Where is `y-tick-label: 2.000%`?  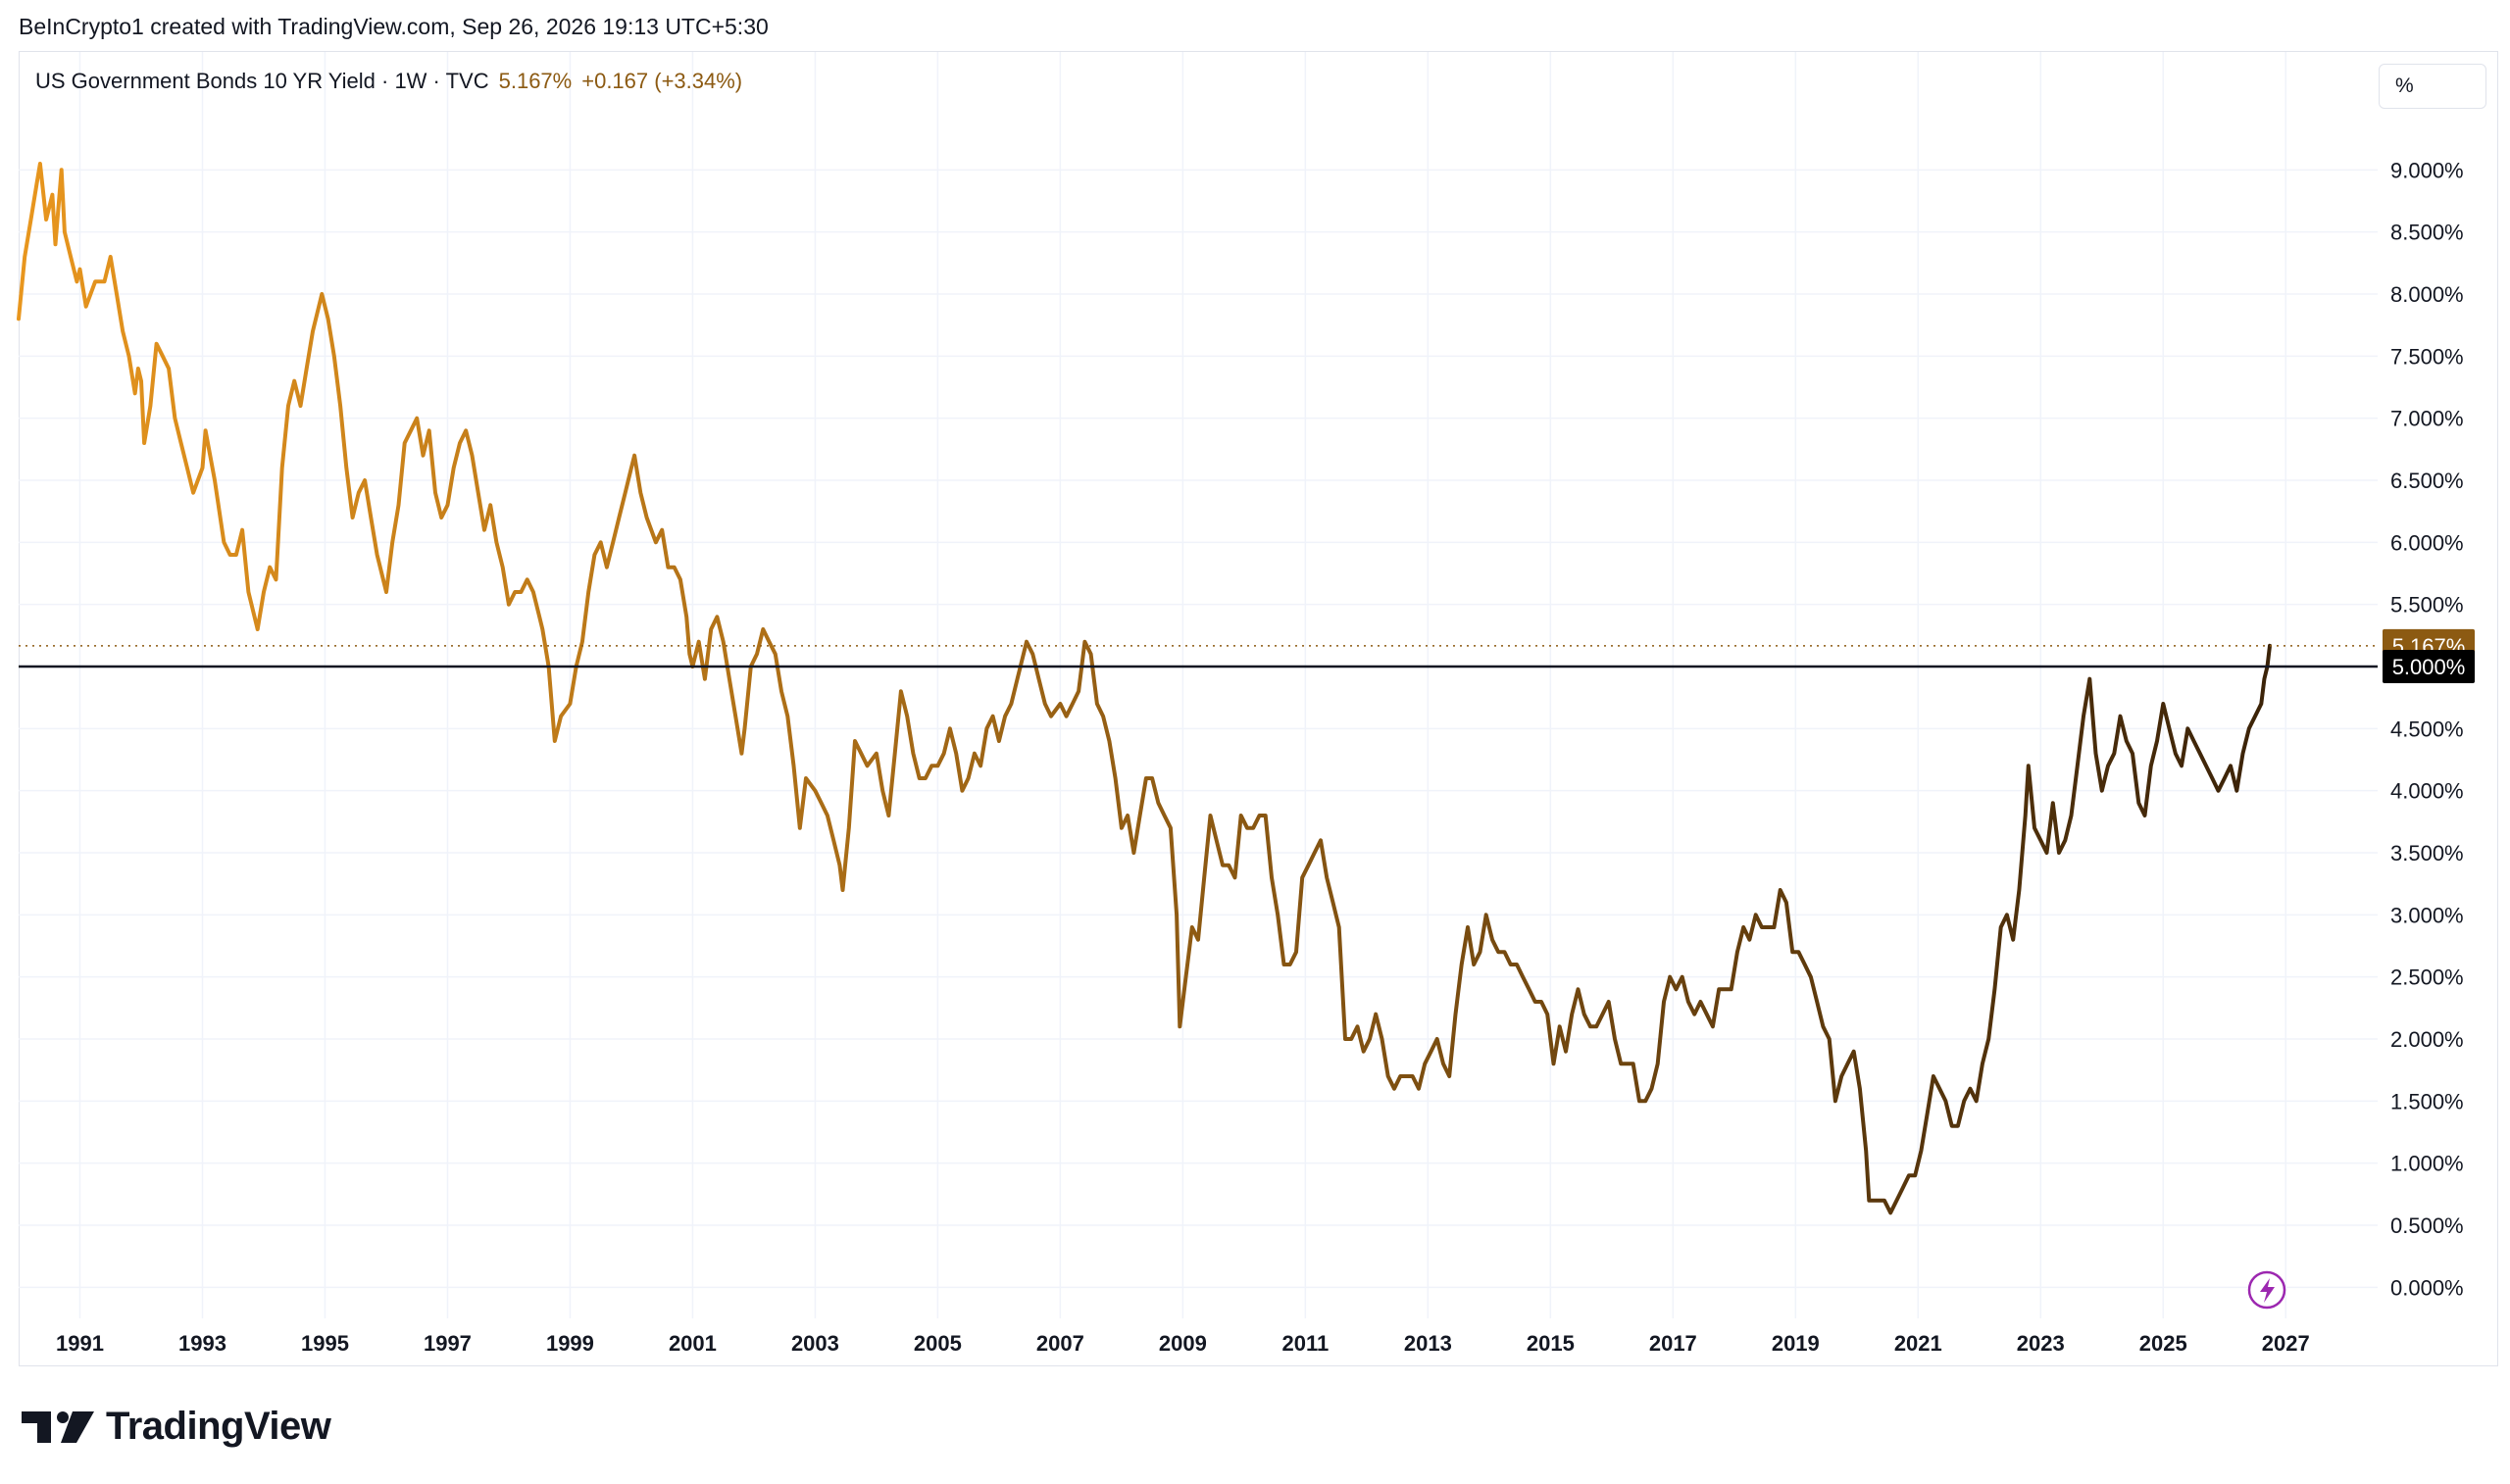 y-tick-label: 2.000% is located at coordinates (2427, 1039).